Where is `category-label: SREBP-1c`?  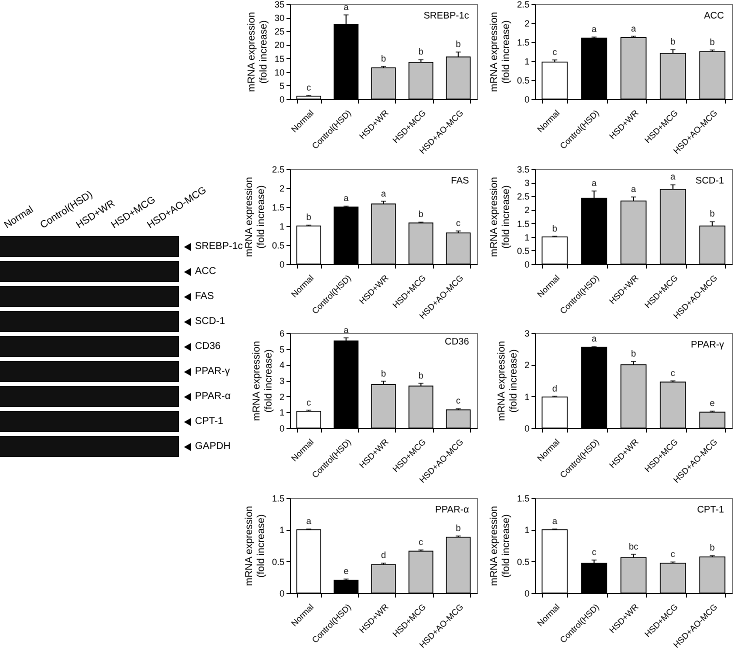
category-label: SREBP-1c is located at coordinates (219, 246).